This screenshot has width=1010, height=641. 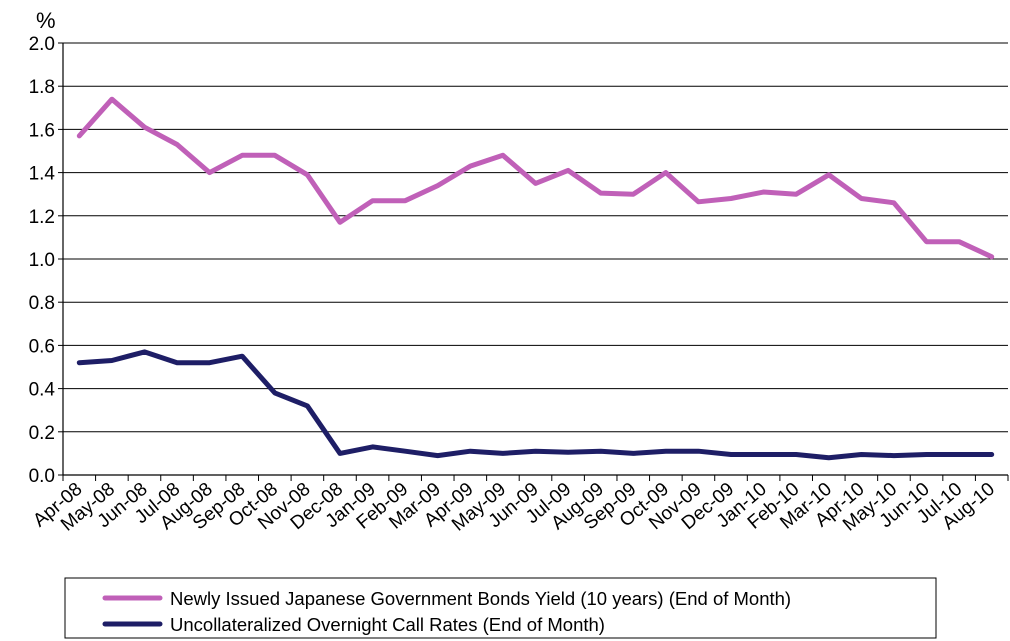 I want to click on y-tick-label: 1.0, so click(x=42, y=260).